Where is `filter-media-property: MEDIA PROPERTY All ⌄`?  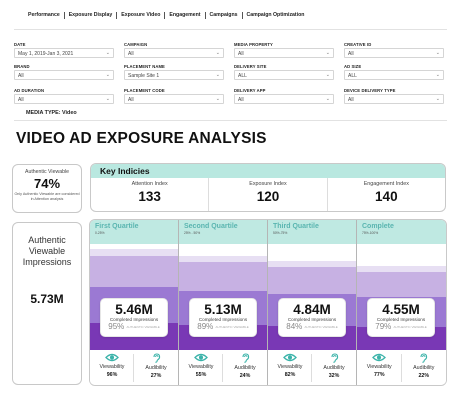 filter-media-property: MEDIA PROPERTY All ⌄ is located at coordinates (284, 50).